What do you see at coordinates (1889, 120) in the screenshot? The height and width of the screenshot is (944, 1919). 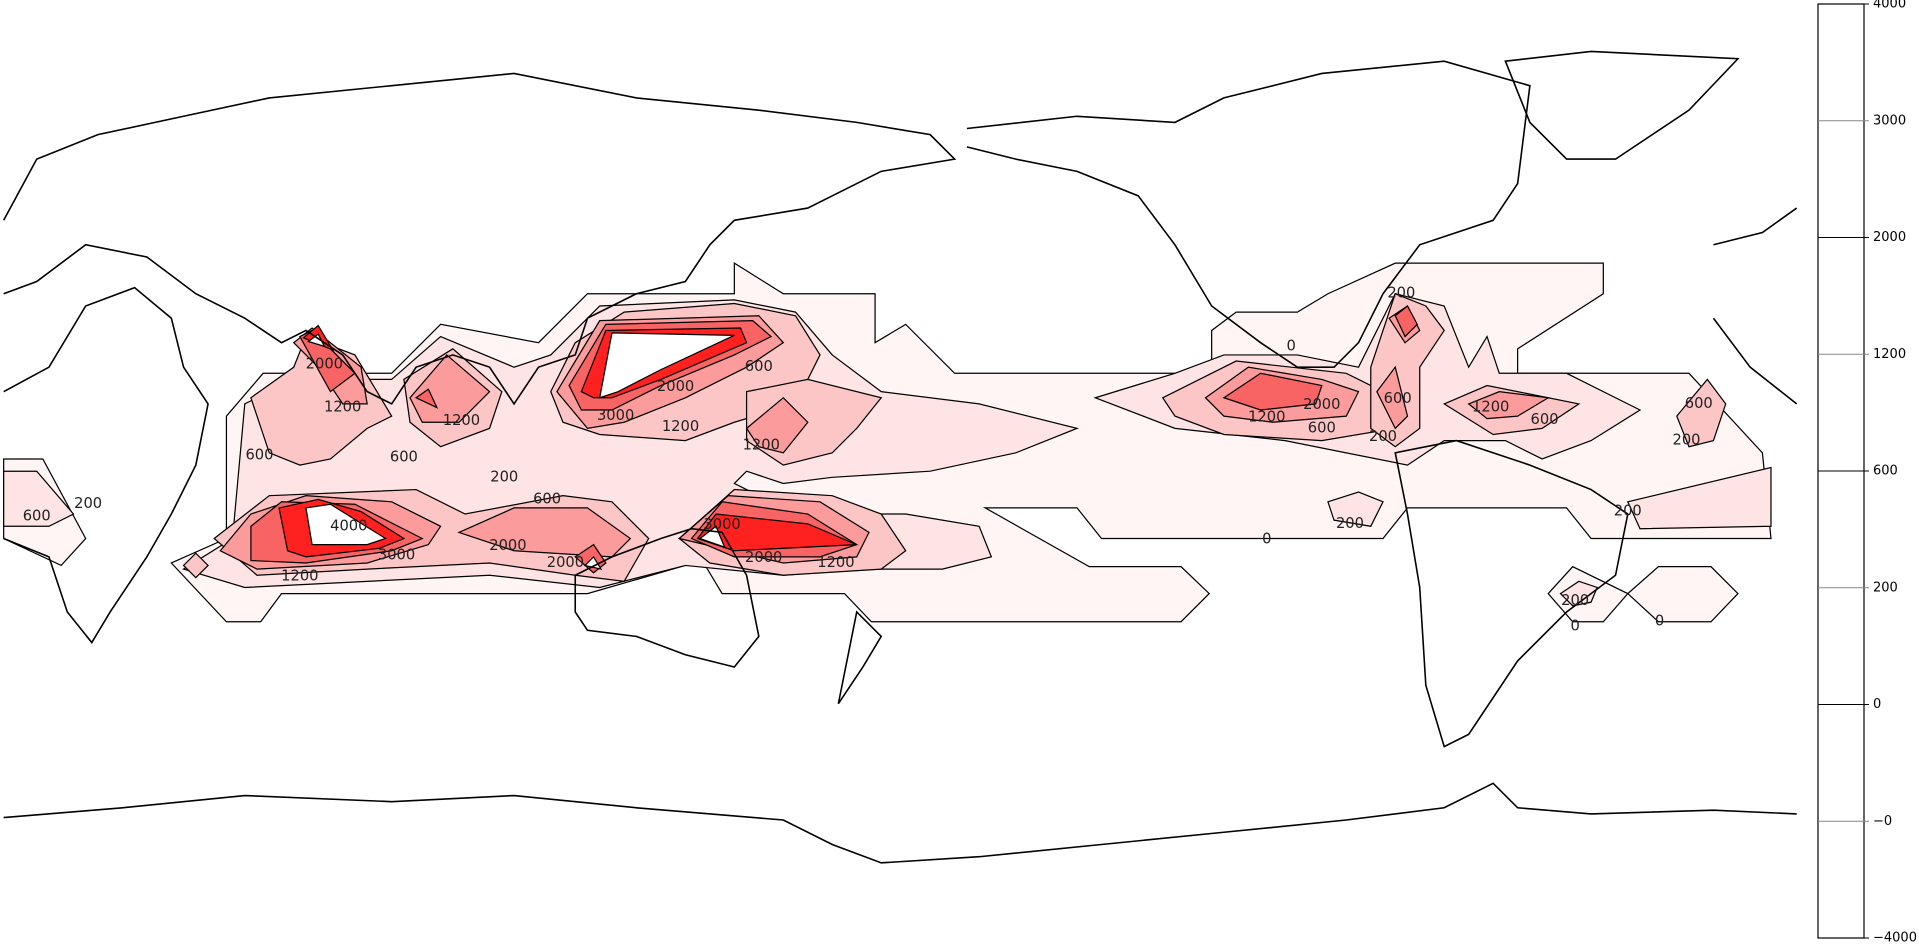 I see `colorbar-tick-label: 3000` at bounding box center [1889, 120].